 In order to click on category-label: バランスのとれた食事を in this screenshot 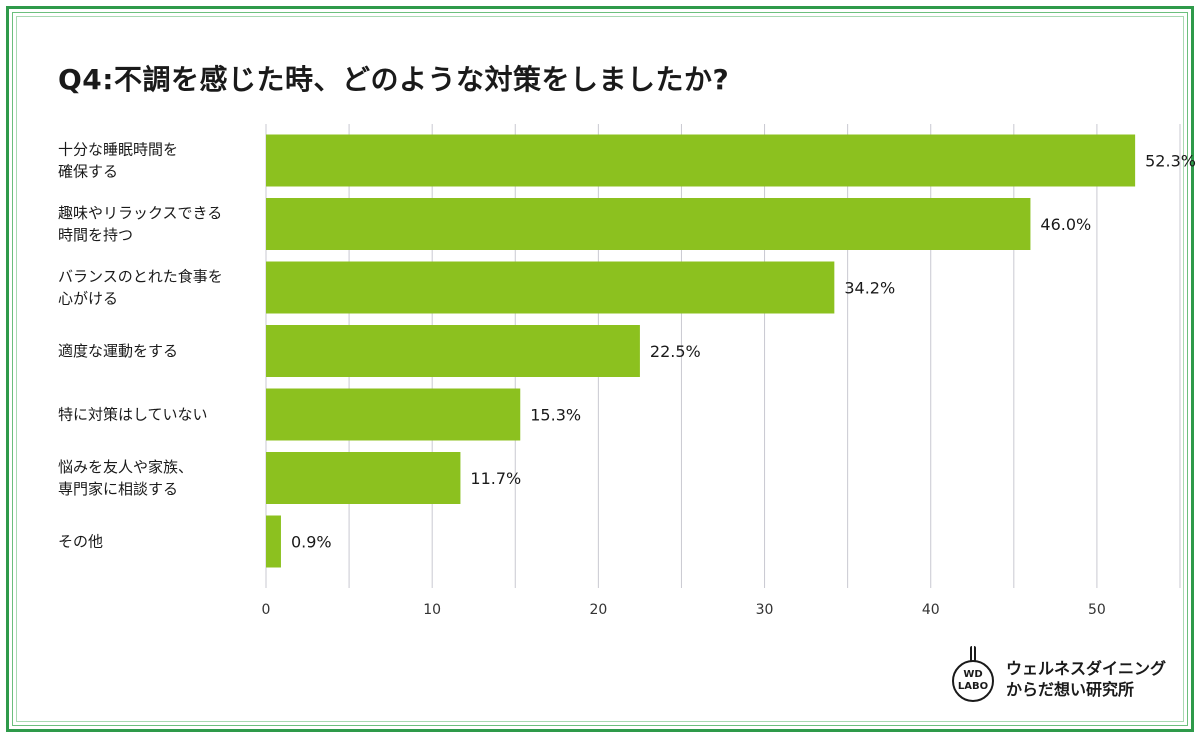, I will do `click(140, 277)`.